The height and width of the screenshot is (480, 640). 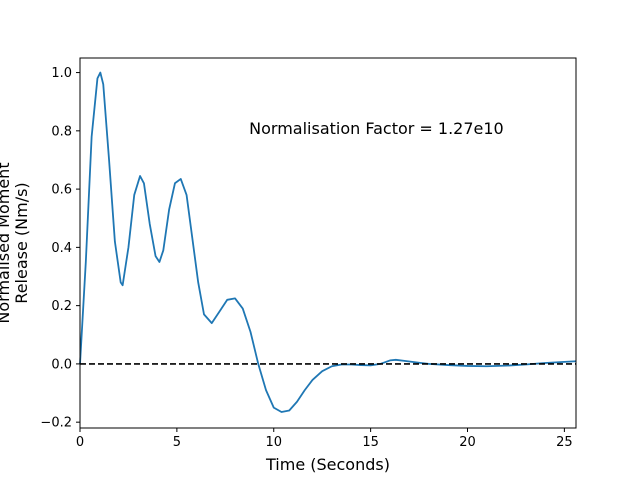 I want to click on y-tick-label: 1.0, so click(x=61, y=73).